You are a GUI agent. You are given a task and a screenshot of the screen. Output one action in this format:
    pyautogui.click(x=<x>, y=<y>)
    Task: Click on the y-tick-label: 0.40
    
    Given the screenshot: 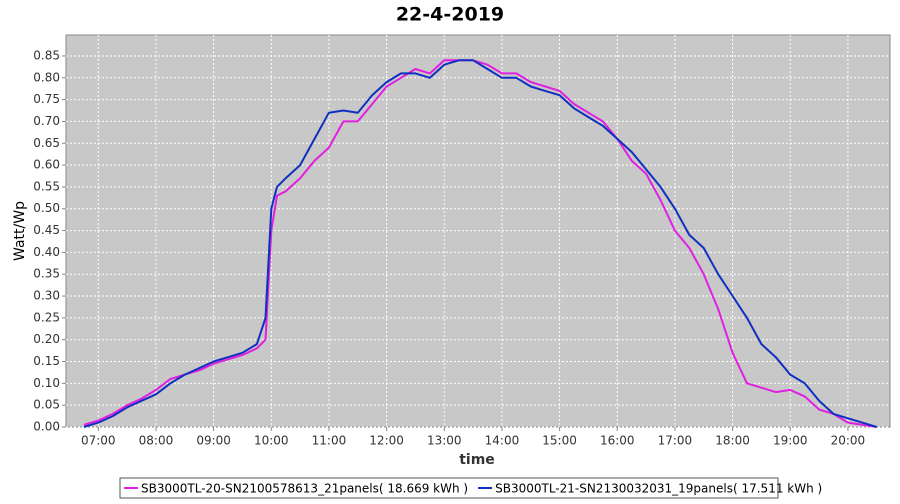 What is the action you would take?
    pyautogui.click(x=46, y=252)
    